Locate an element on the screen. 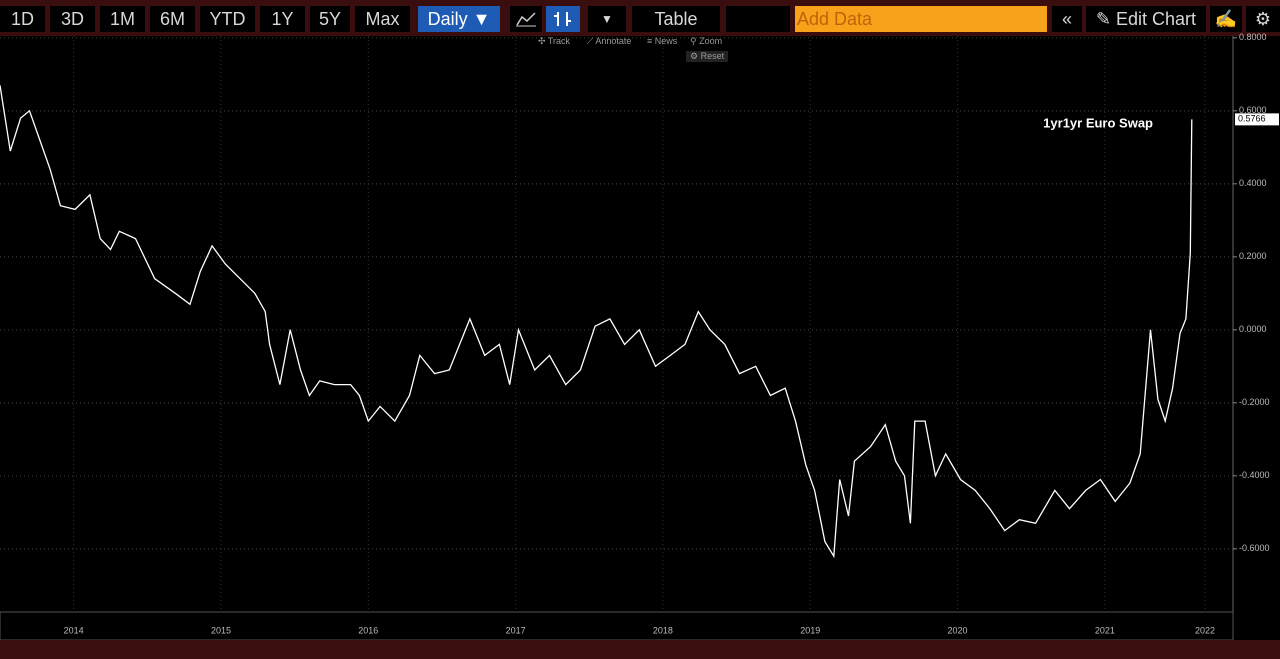  zoom-tool: ⚲ Zoom is located at coordinates (706, 41).